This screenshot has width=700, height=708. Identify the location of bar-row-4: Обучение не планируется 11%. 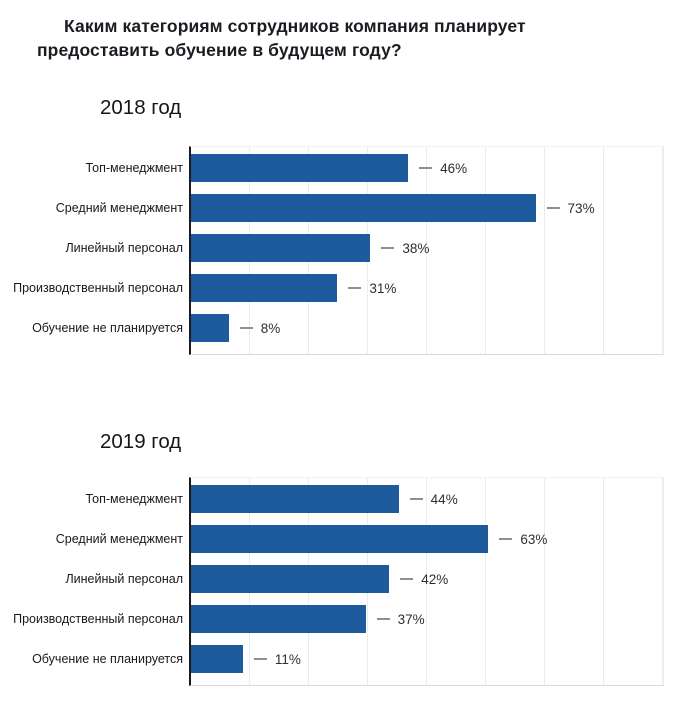
(347, 665).